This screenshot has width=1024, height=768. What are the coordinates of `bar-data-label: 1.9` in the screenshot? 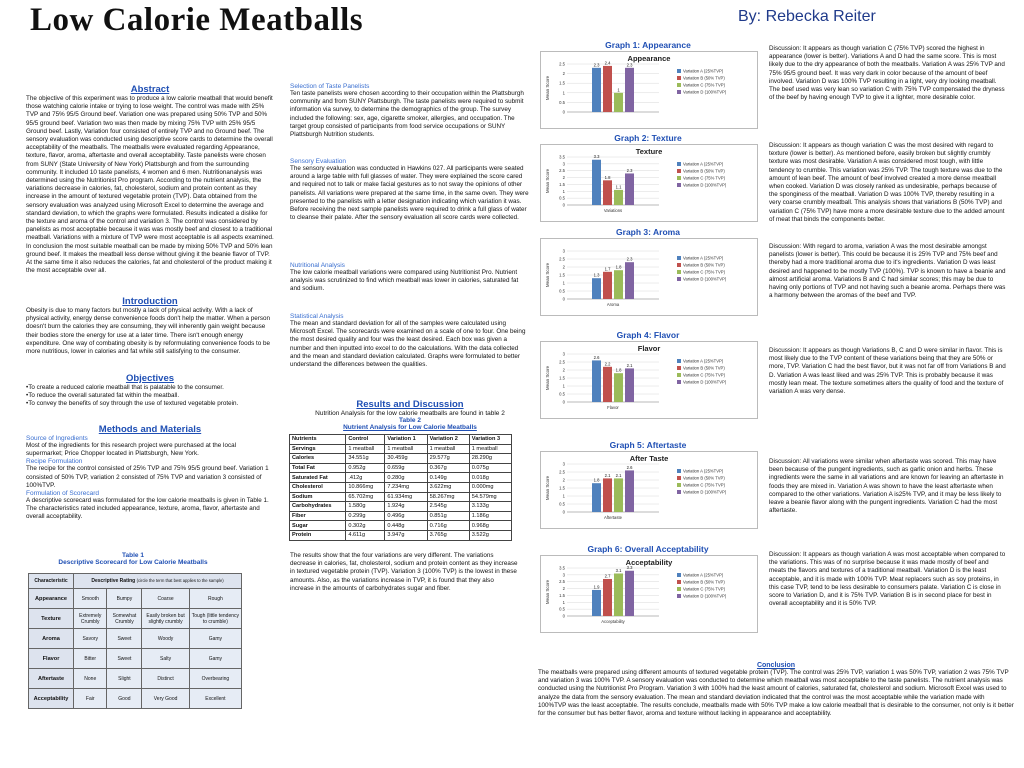 It's located at (597, 586).